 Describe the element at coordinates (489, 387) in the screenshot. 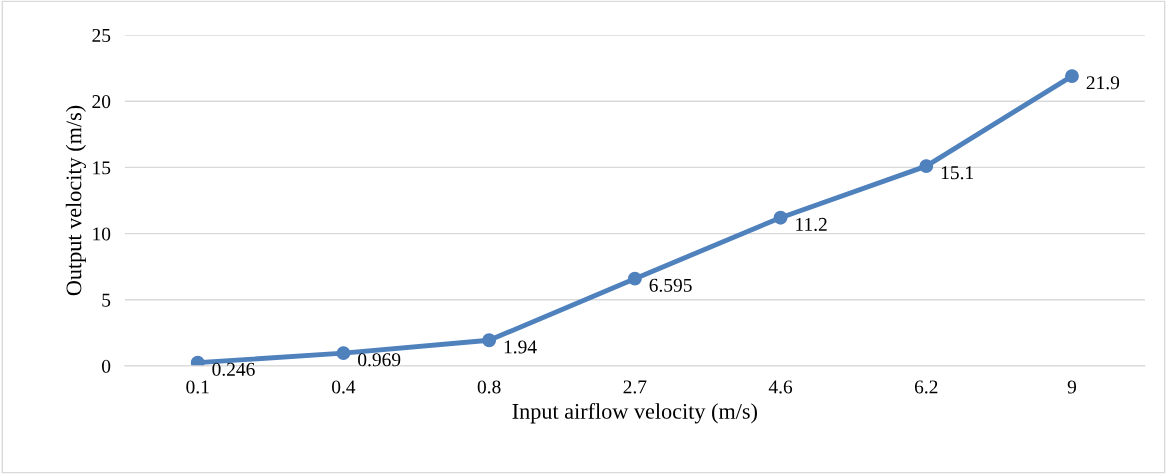

I see `x-tick-label: 0.8` at that location.